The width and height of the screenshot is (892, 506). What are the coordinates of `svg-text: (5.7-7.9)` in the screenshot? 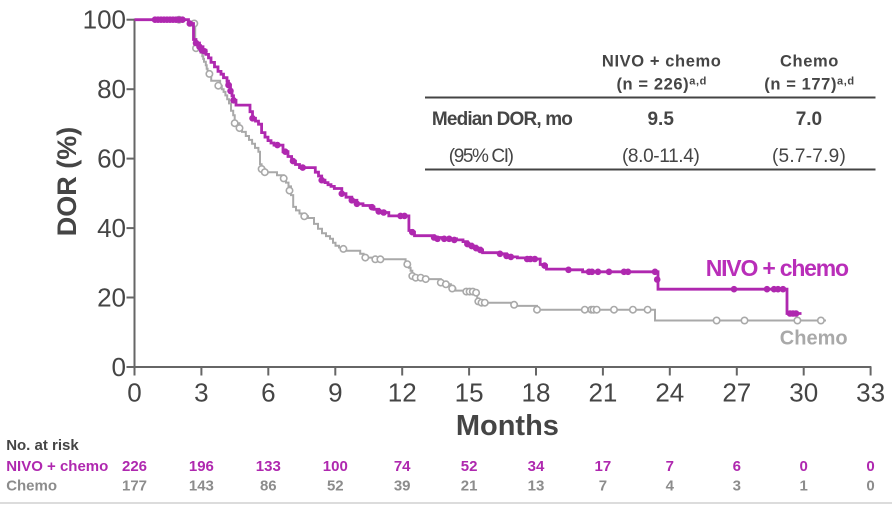 It's located at (809, 156).